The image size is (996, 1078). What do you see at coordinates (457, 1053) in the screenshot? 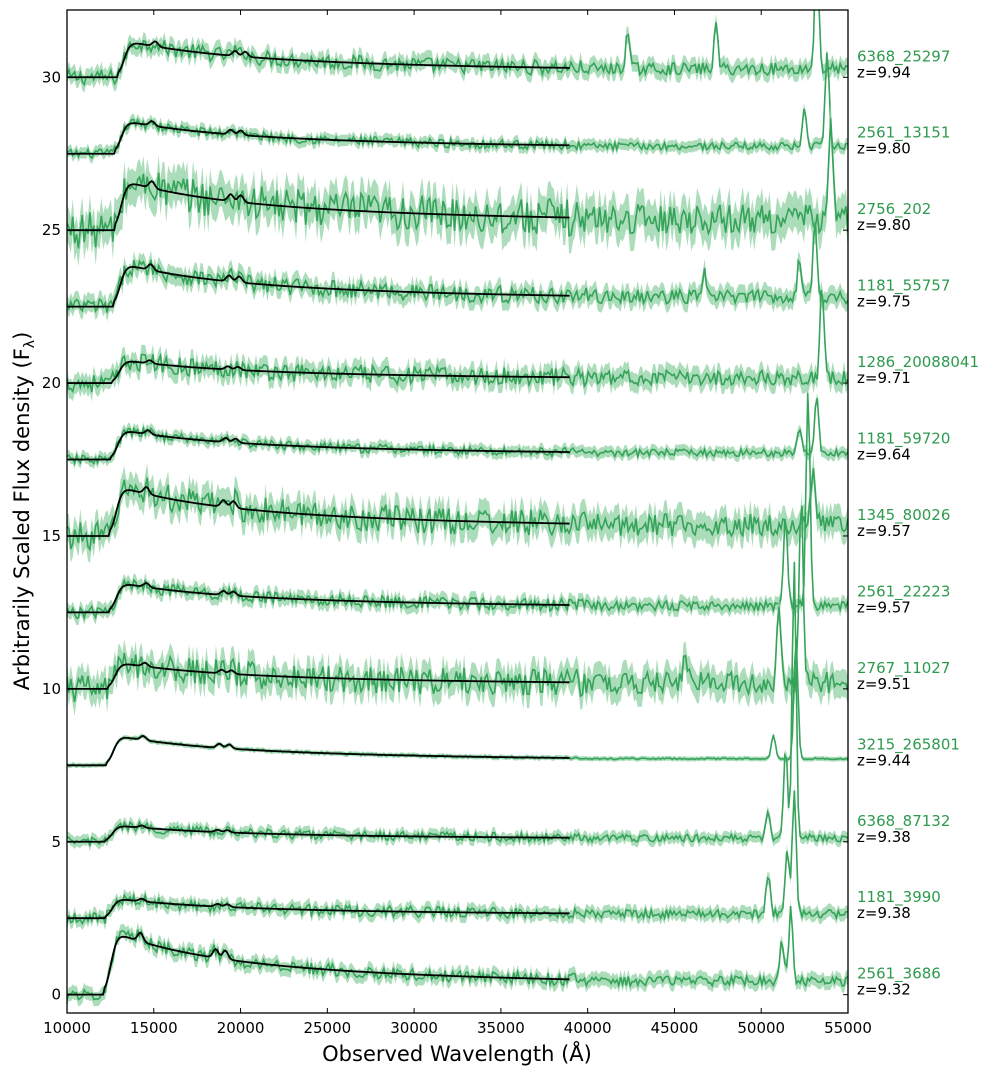
I see `x-axis-title: Observed Wavelength (Å)` at bounding box center [457, 1053].